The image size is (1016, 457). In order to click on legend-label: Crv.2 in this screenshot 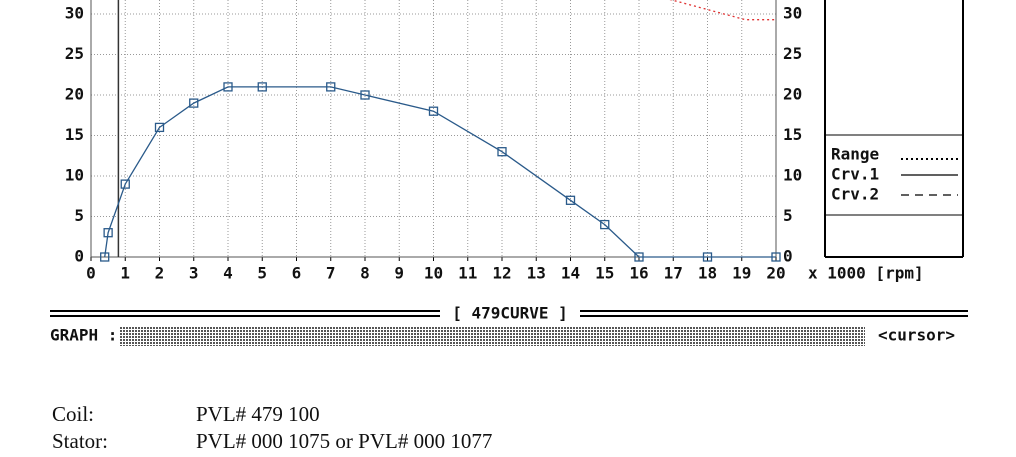, I will do `click(855, 194)`.